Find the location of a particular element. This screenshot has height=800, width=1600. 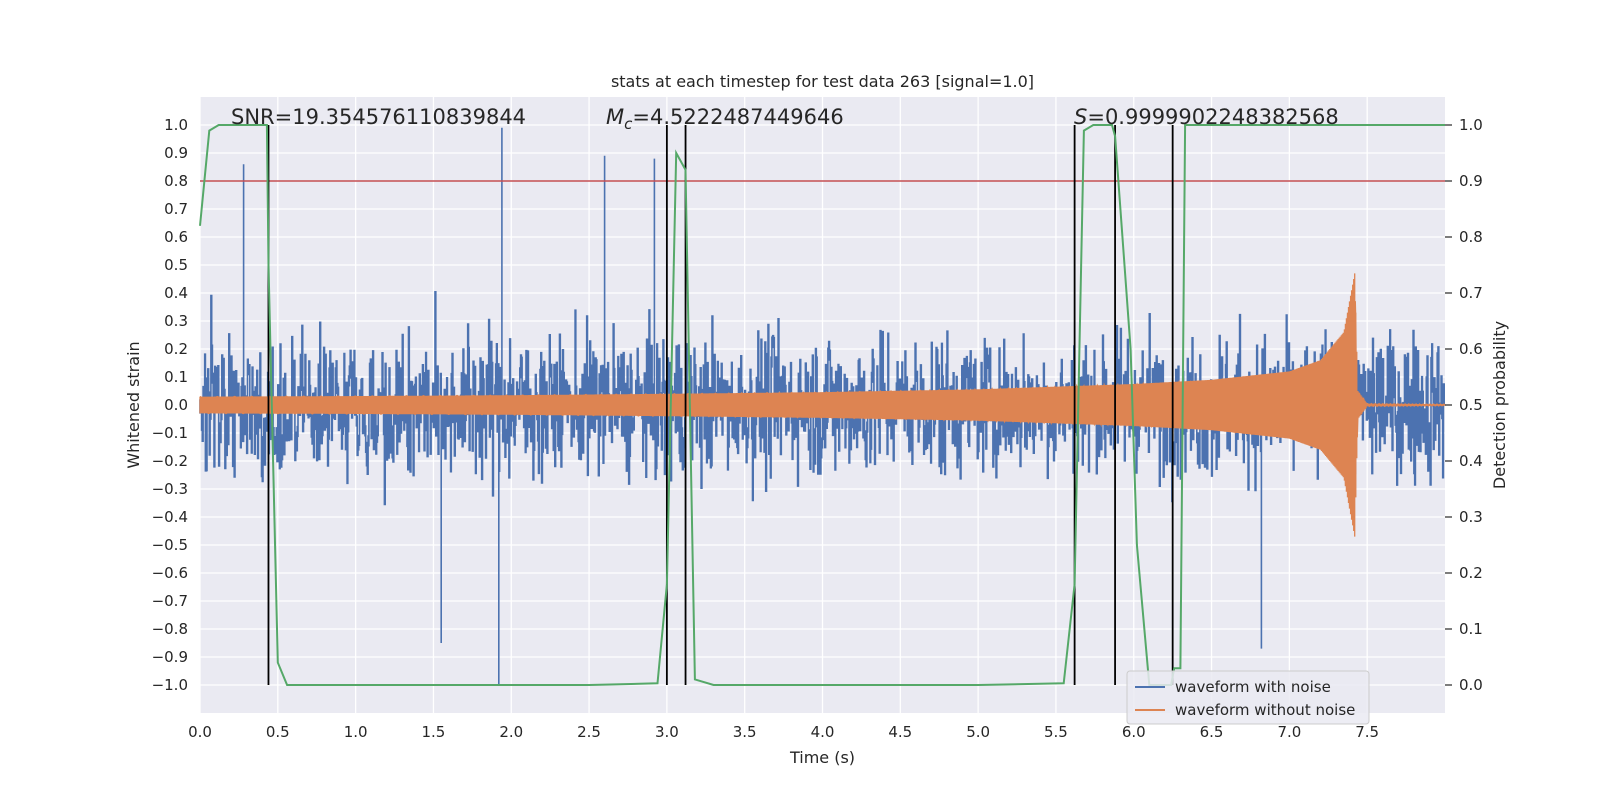

y-tick-label: 0.8 is located at coordinates (176, 181).